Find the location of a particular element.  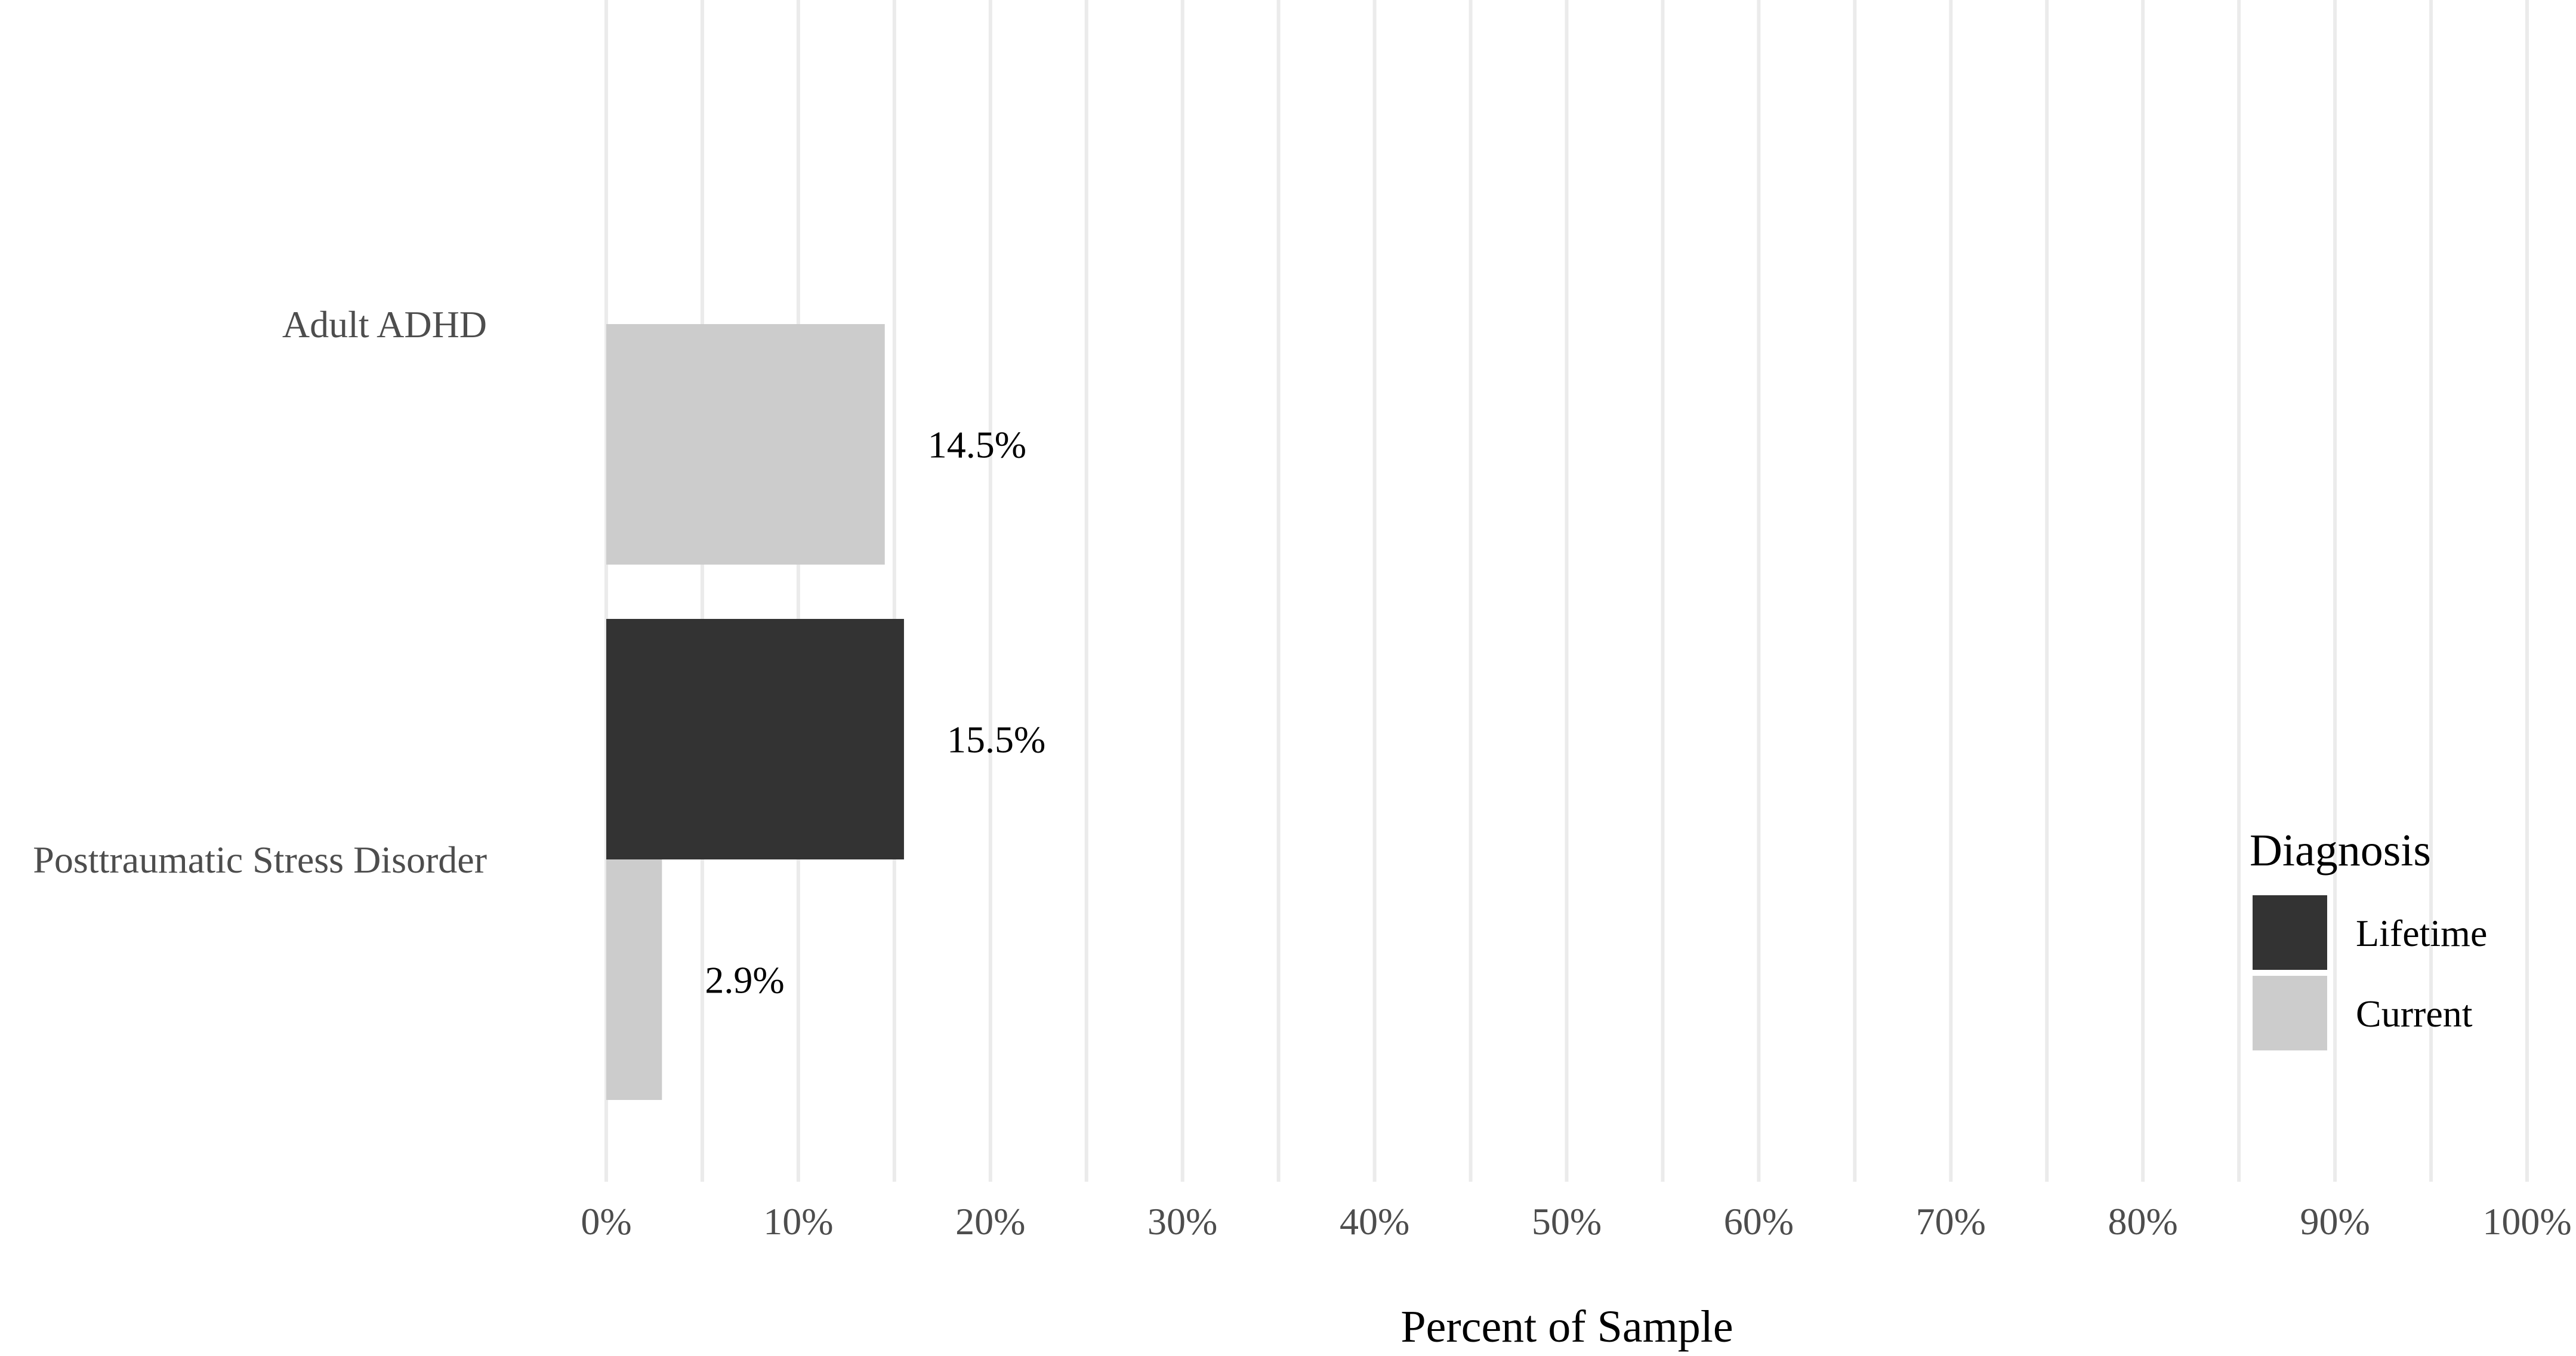

legend-label: Current is located at coordinates (2414, 1014).